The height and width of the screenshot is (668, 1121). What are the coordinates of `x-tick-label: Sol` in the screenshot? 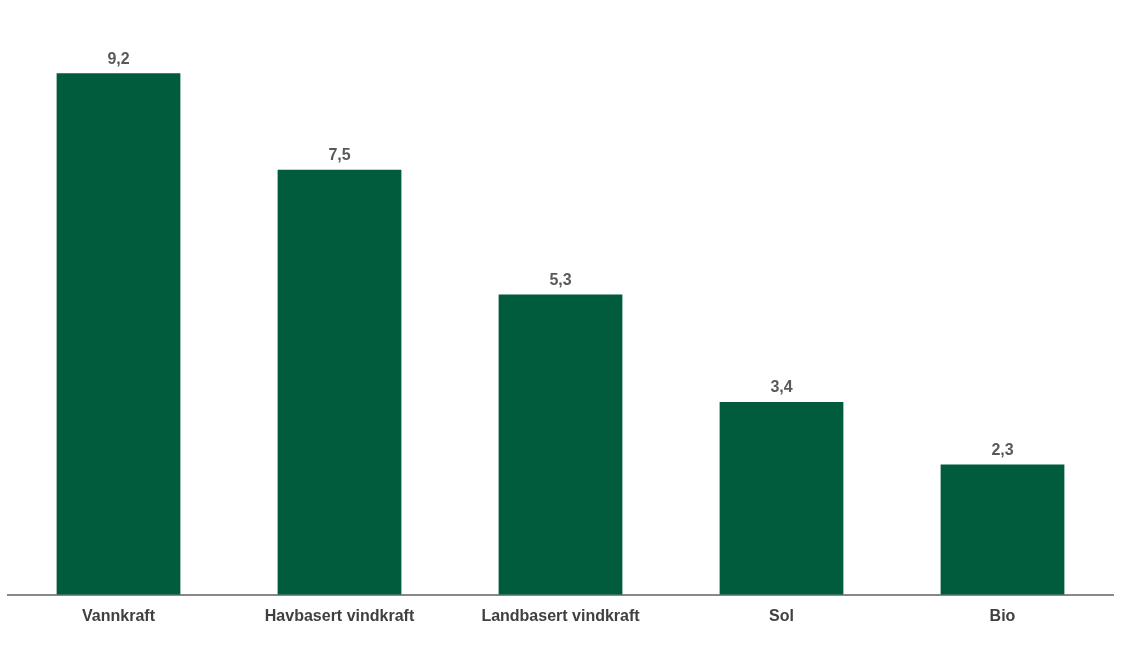 It's located at (781, 615).